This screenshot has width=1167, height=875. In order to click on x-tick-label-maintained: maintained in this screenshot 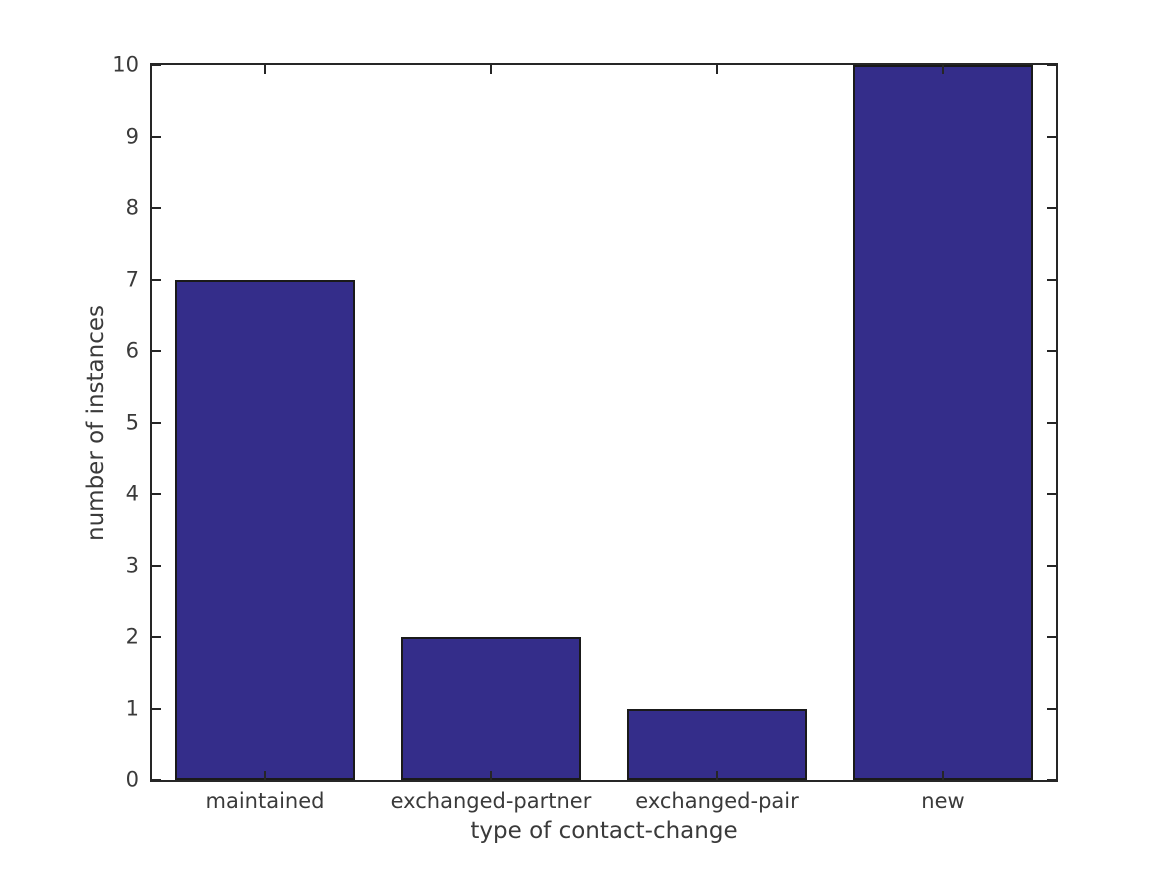, I will do `click(265, 801)`.